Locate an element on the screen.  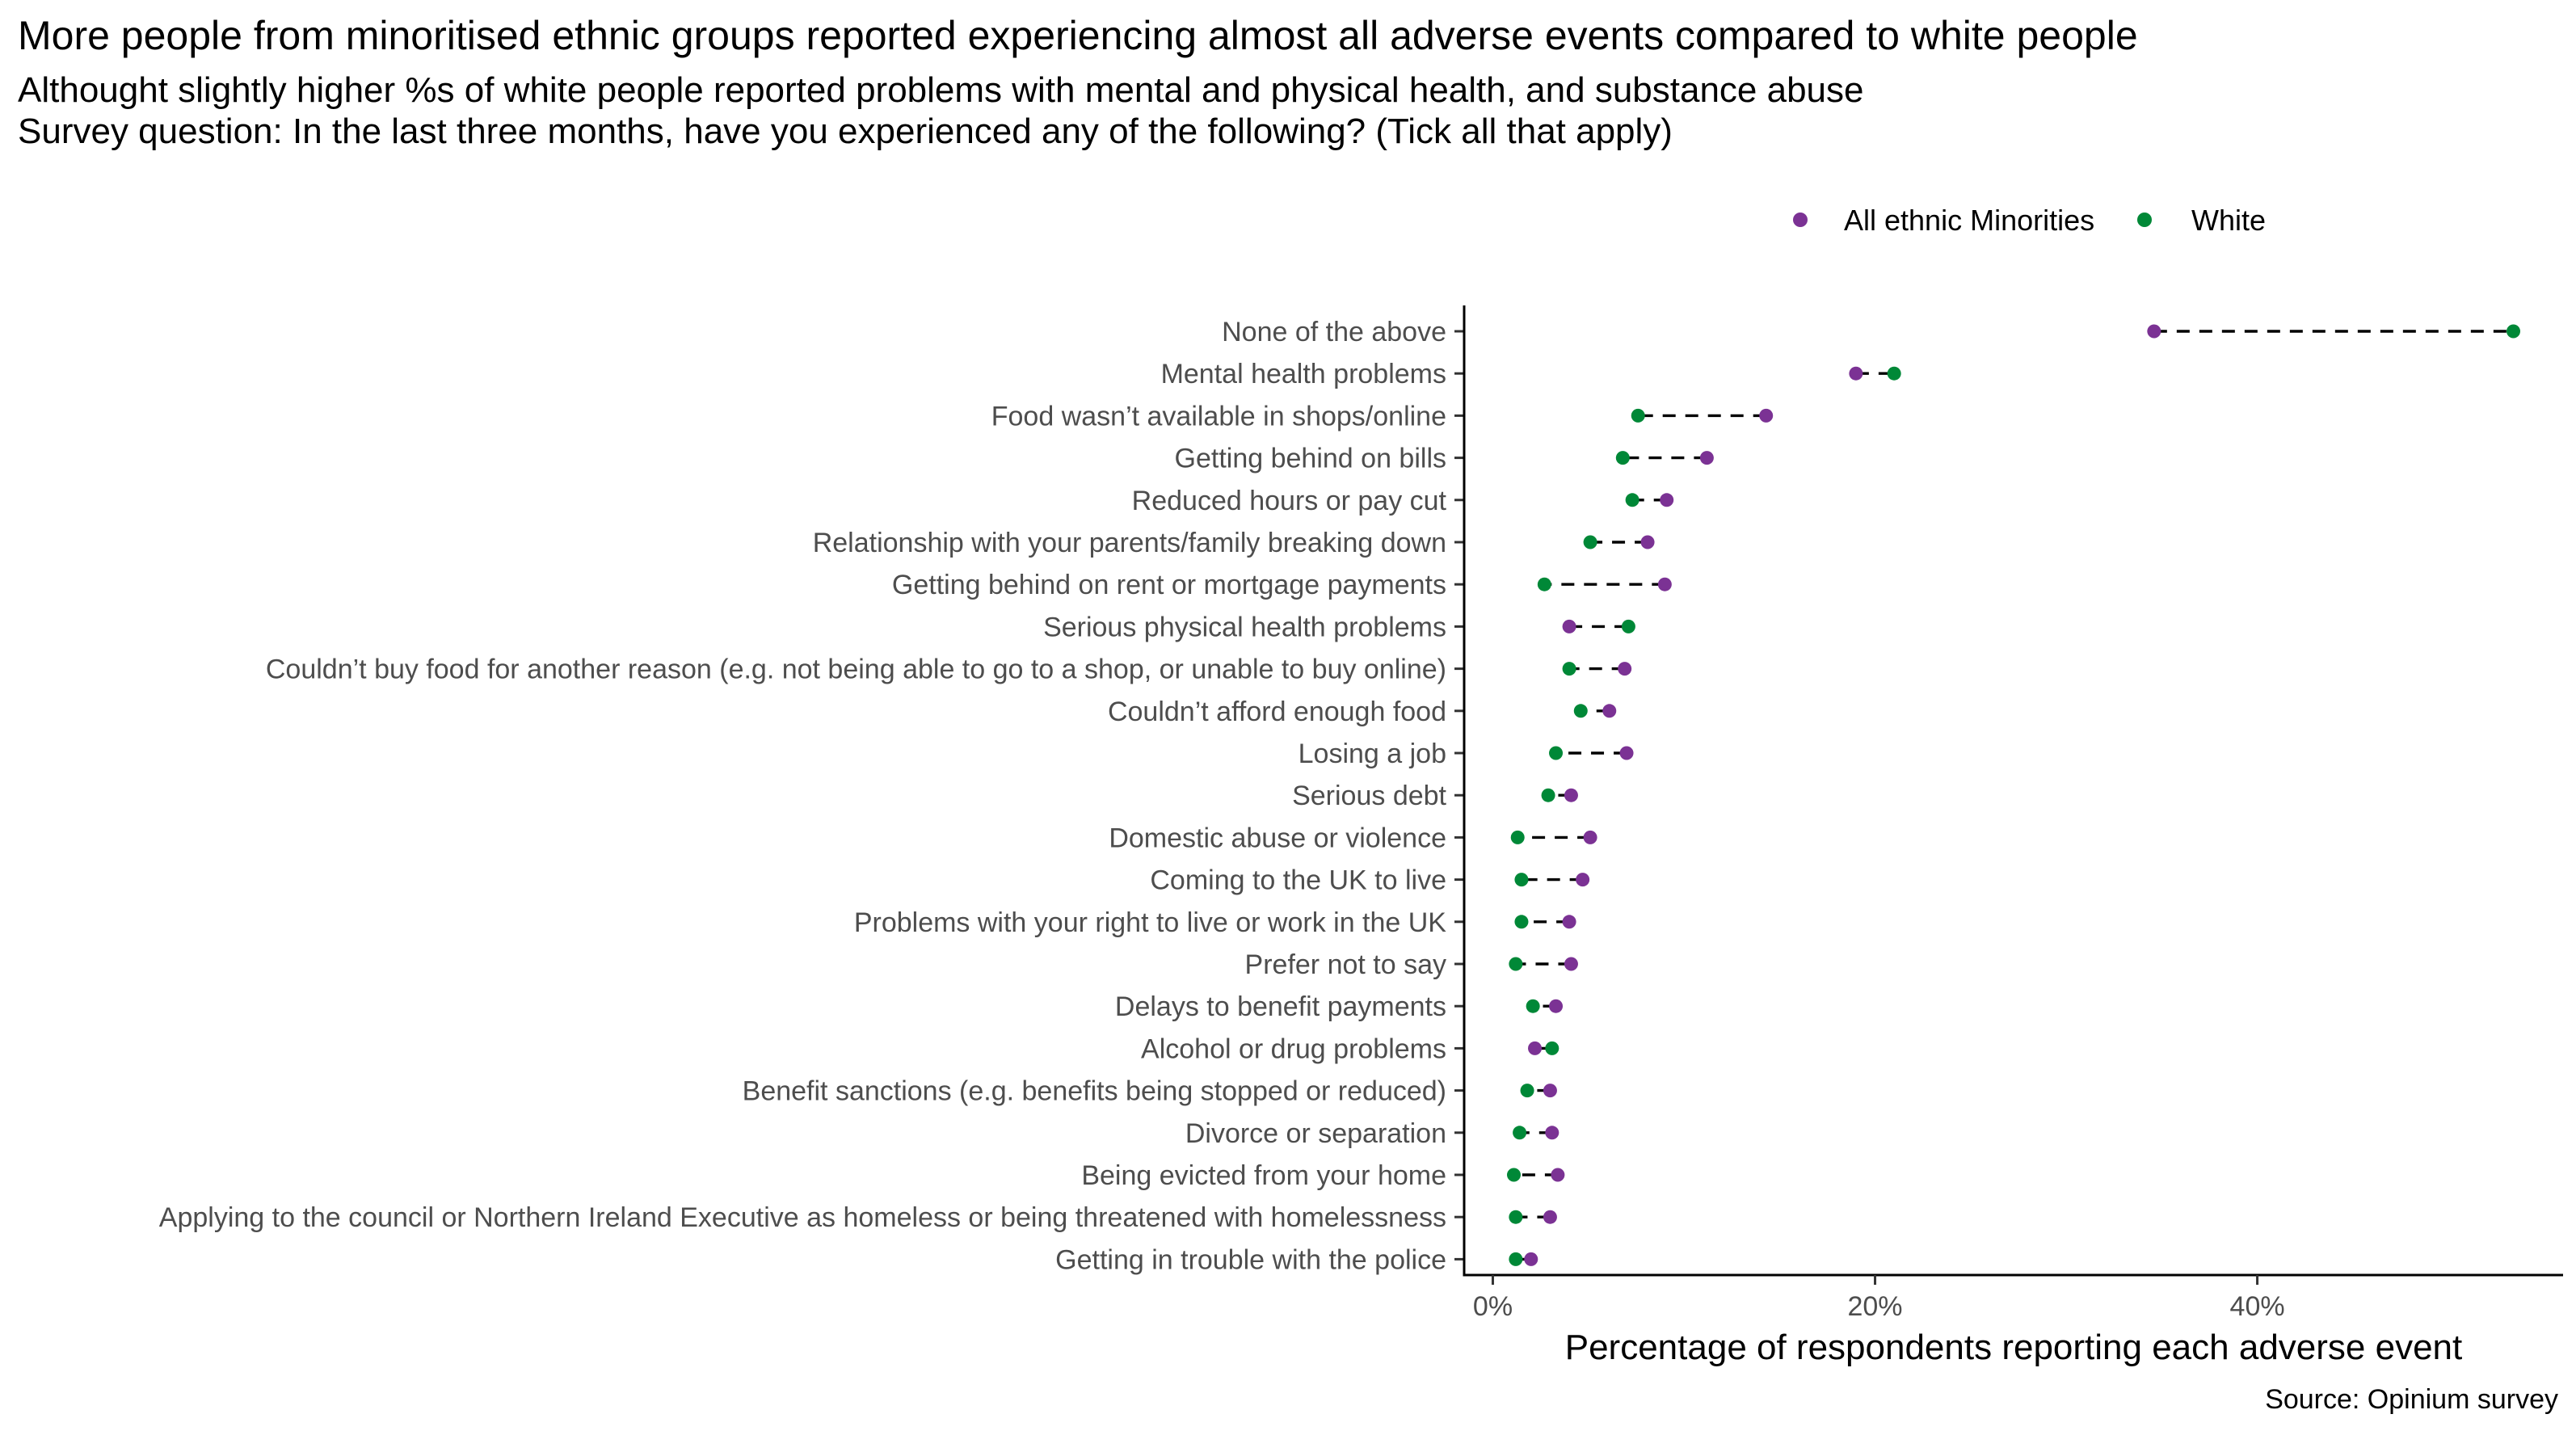
category-label: Alcohol or drug problems is located at coordinates (1293, 1048).